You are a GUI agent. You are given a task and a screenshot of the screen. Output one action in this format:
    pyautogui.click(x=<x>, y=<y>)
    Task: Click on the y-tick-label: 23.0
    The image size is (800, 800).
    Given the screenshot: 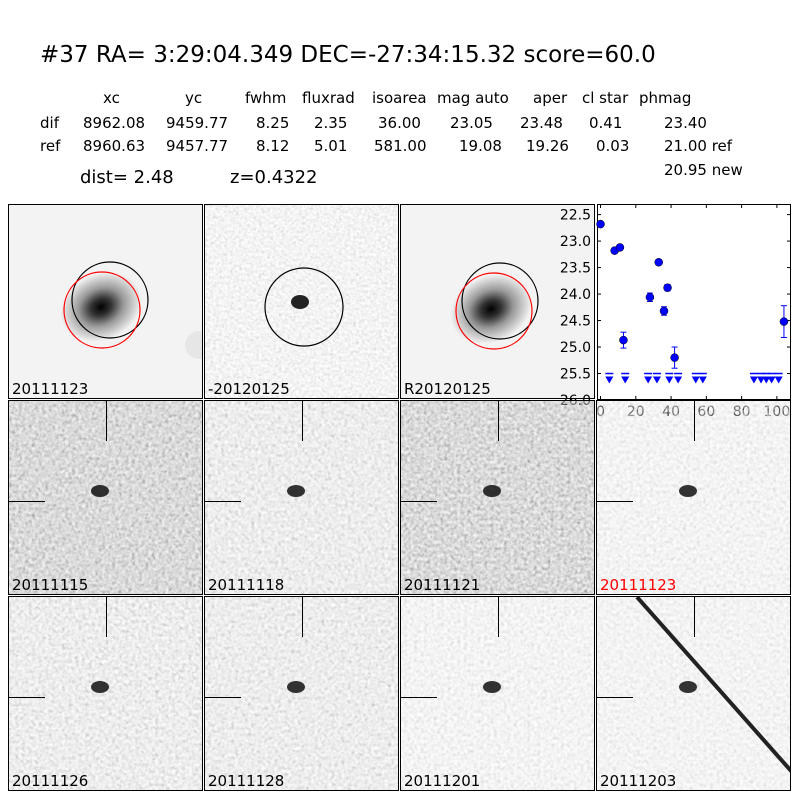 What is the action you would take?
    pyautogui.click(x=575, y=242)
    